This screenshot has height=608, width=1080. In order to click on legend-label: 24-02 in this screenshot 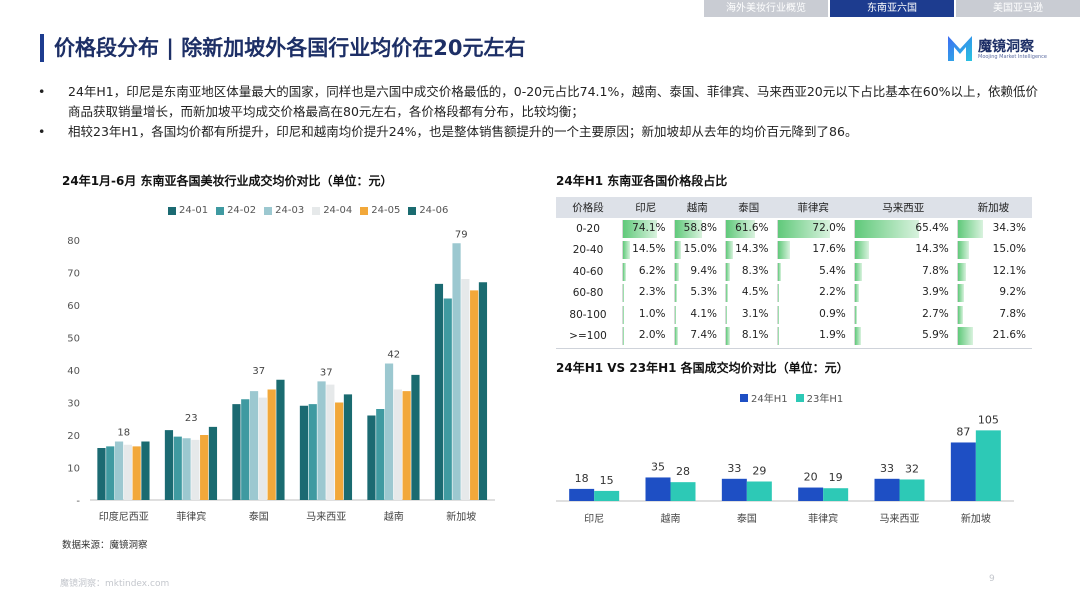, I will do `click(242, 210)`.